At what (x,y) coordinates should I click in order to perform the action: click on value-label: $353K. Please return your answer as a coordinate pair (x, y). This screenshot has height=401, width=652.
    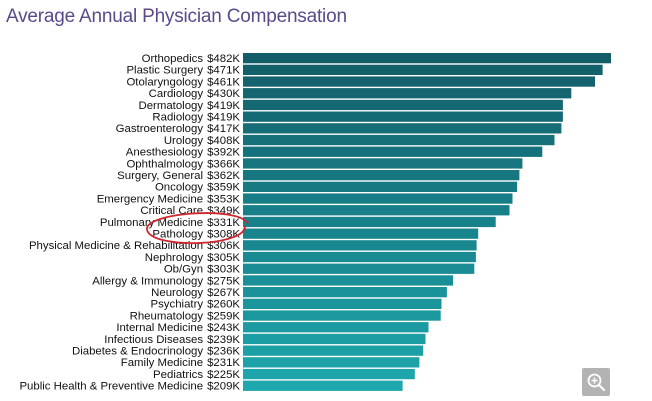
    Looking at the image, I should click on (223, 199).